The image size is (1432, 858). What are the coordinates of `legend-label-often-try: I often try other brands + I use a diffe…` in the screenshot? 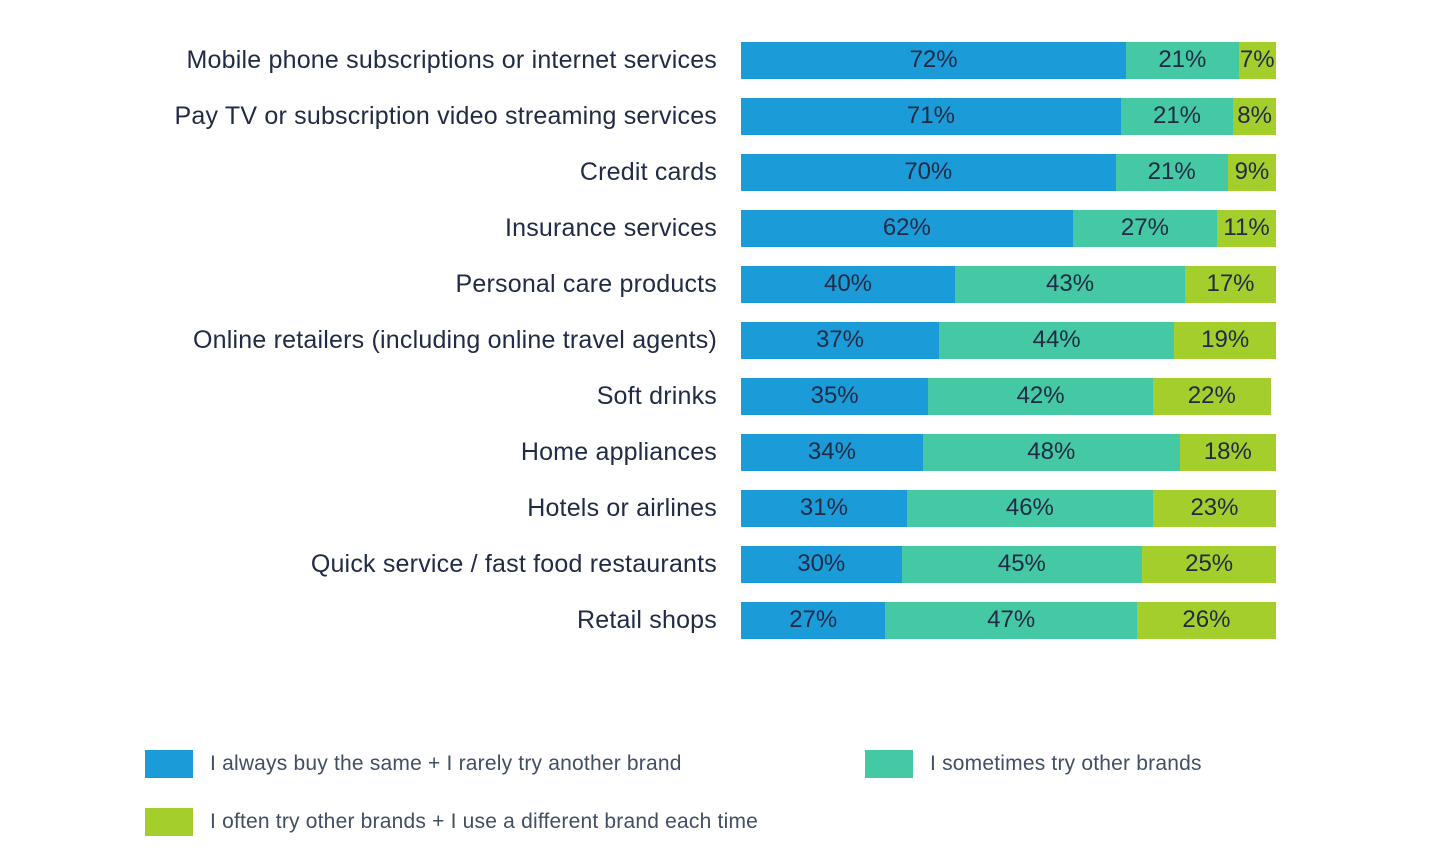 It's located at (484, 821).